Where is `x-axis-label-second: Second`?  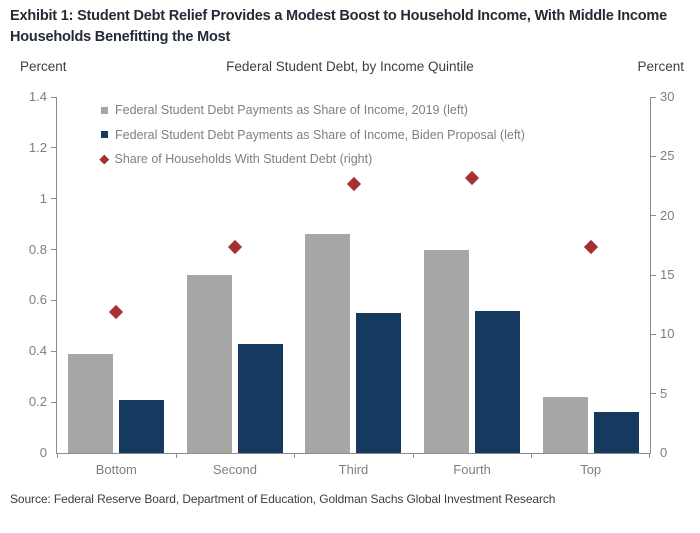
x-axis-label-second: Second is located at coordinates (234, 469).